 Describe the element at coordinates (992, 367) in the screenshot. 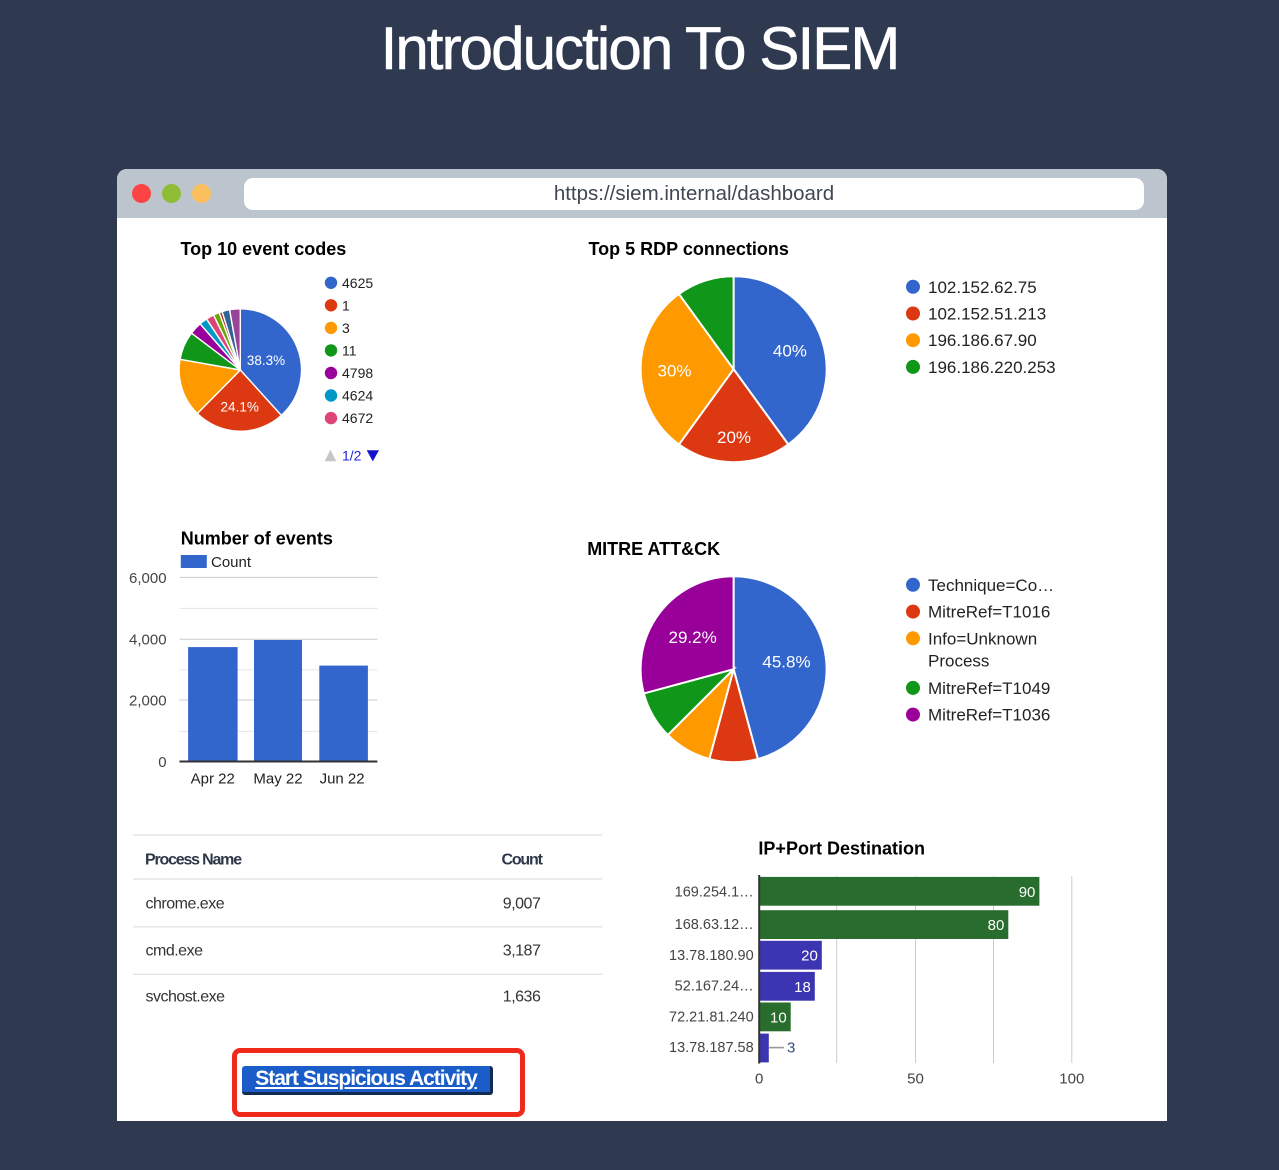

I see `svg-text: 196.186.220.253` at that location.